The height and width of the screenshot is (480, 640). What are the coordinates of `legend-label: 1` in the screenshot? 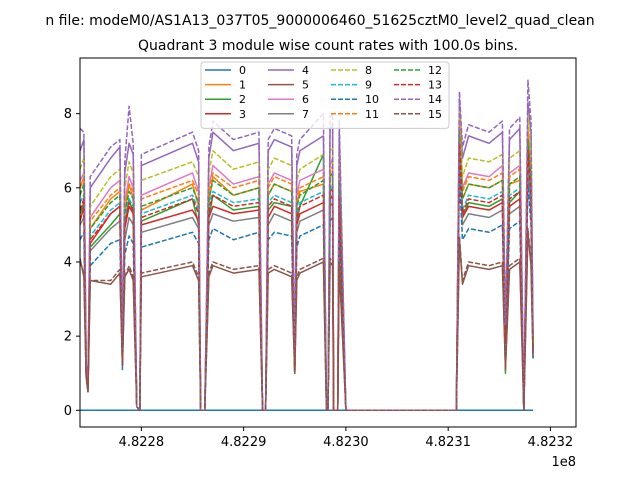 It's located at (242, 85).